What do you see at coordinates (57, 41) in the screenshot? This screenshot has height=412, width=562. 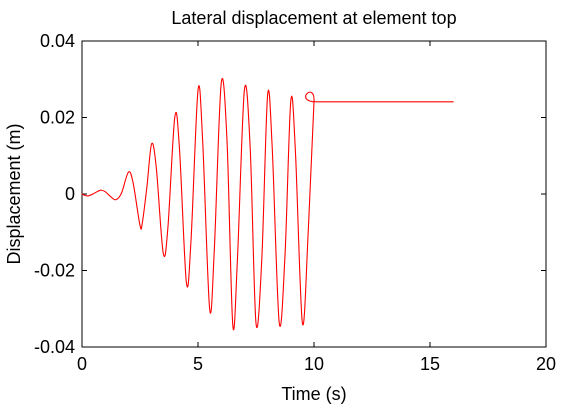 I see `y-tick-label: 0.04` at bounding box center [57, 41].